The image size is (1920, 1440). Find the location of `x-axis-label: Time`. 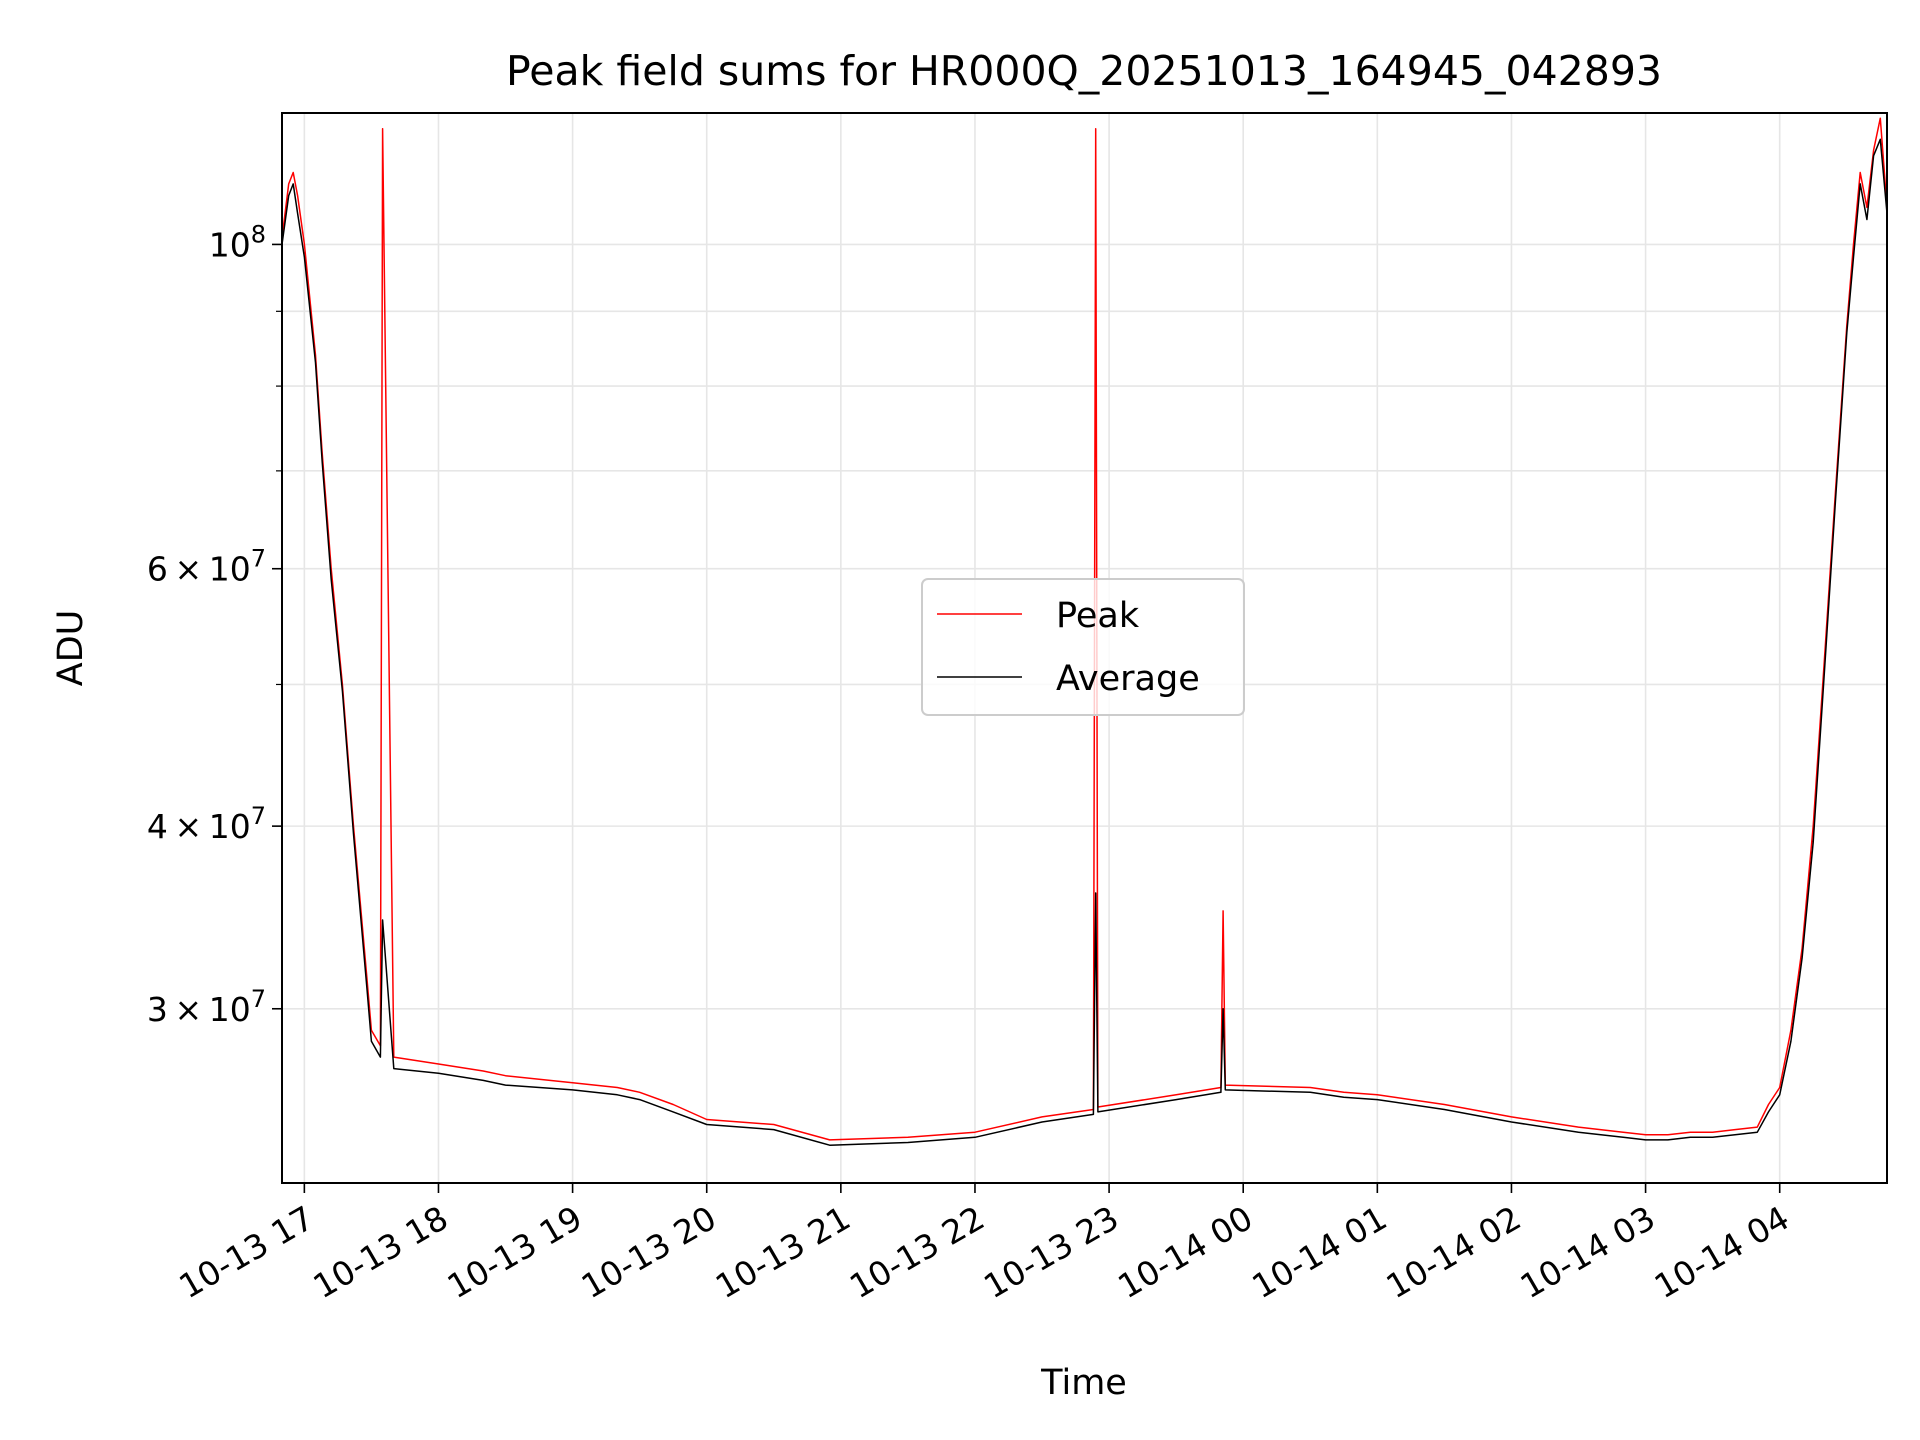

x-axis-label: Time is located at coordinates (1083, 1383).